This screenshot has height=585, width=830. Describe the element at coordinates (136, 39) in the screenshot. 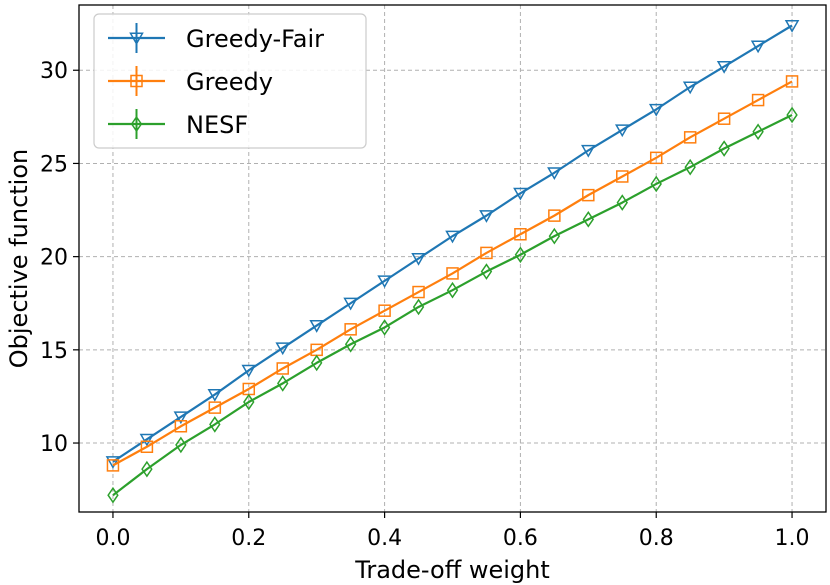

I see `legend-marker-greedy-fair` at that location.